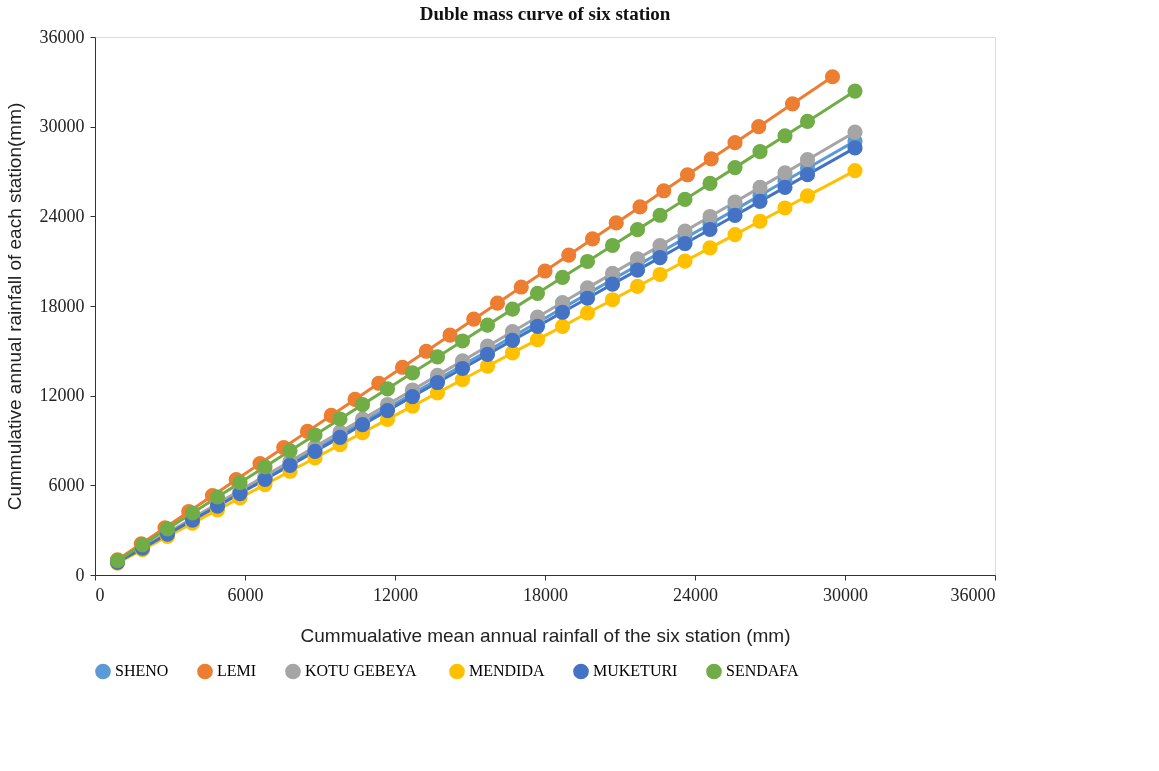 The width and height of the screenshot is (1159, 771). Describe the element at coordinates (845, 594) in the screenshot. I see `x-tick-label: 30000` at that location.